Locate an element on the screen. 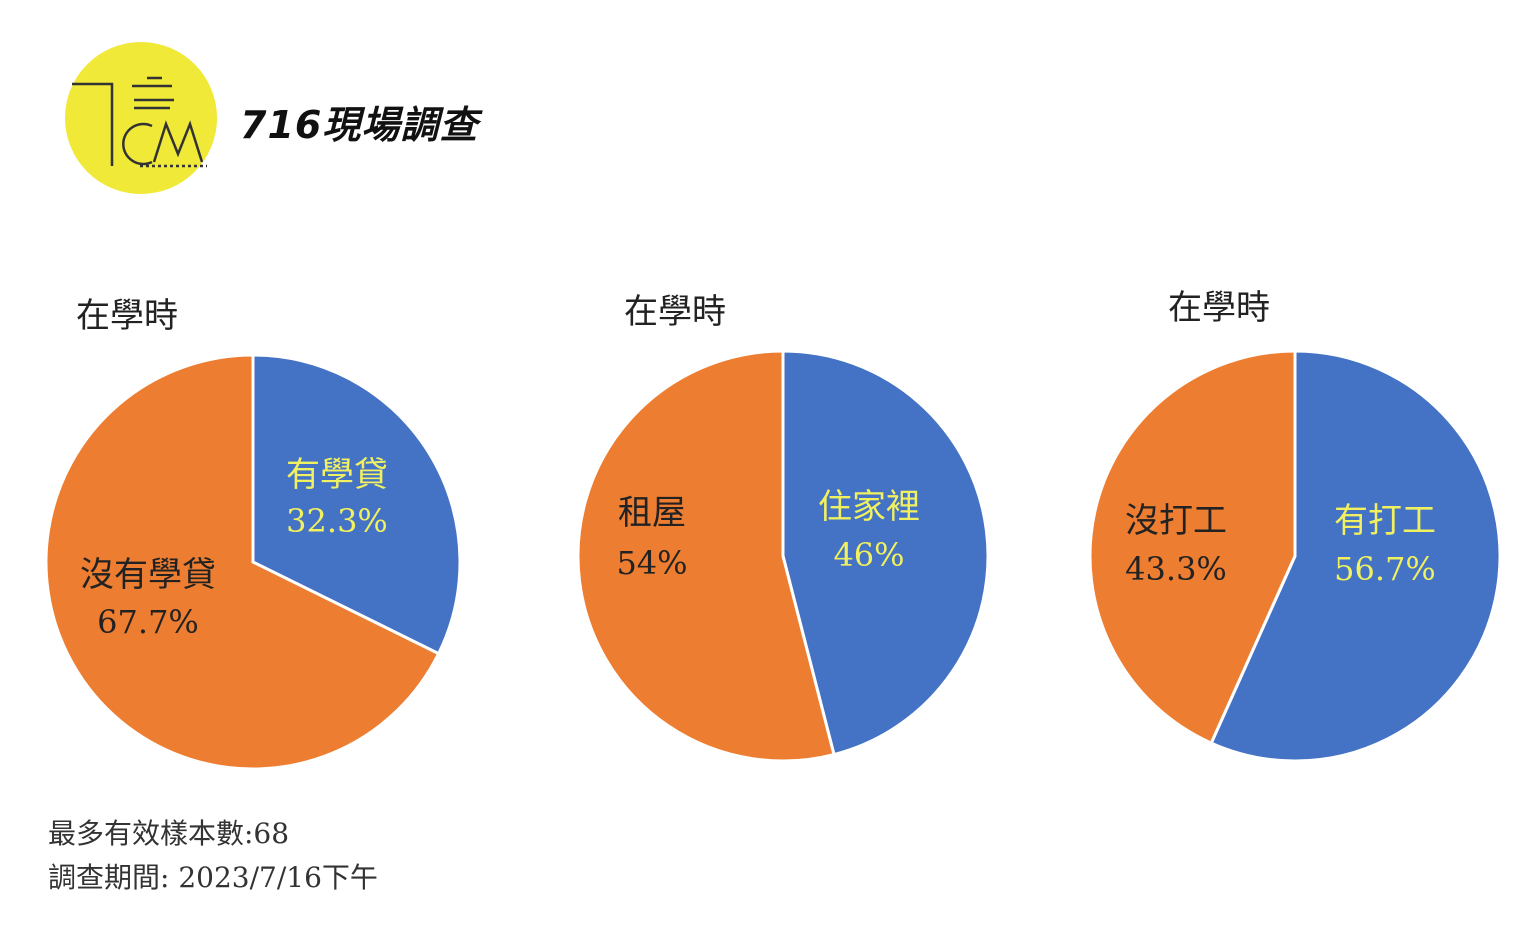  logo-circle is located at coordinates (141, 118).